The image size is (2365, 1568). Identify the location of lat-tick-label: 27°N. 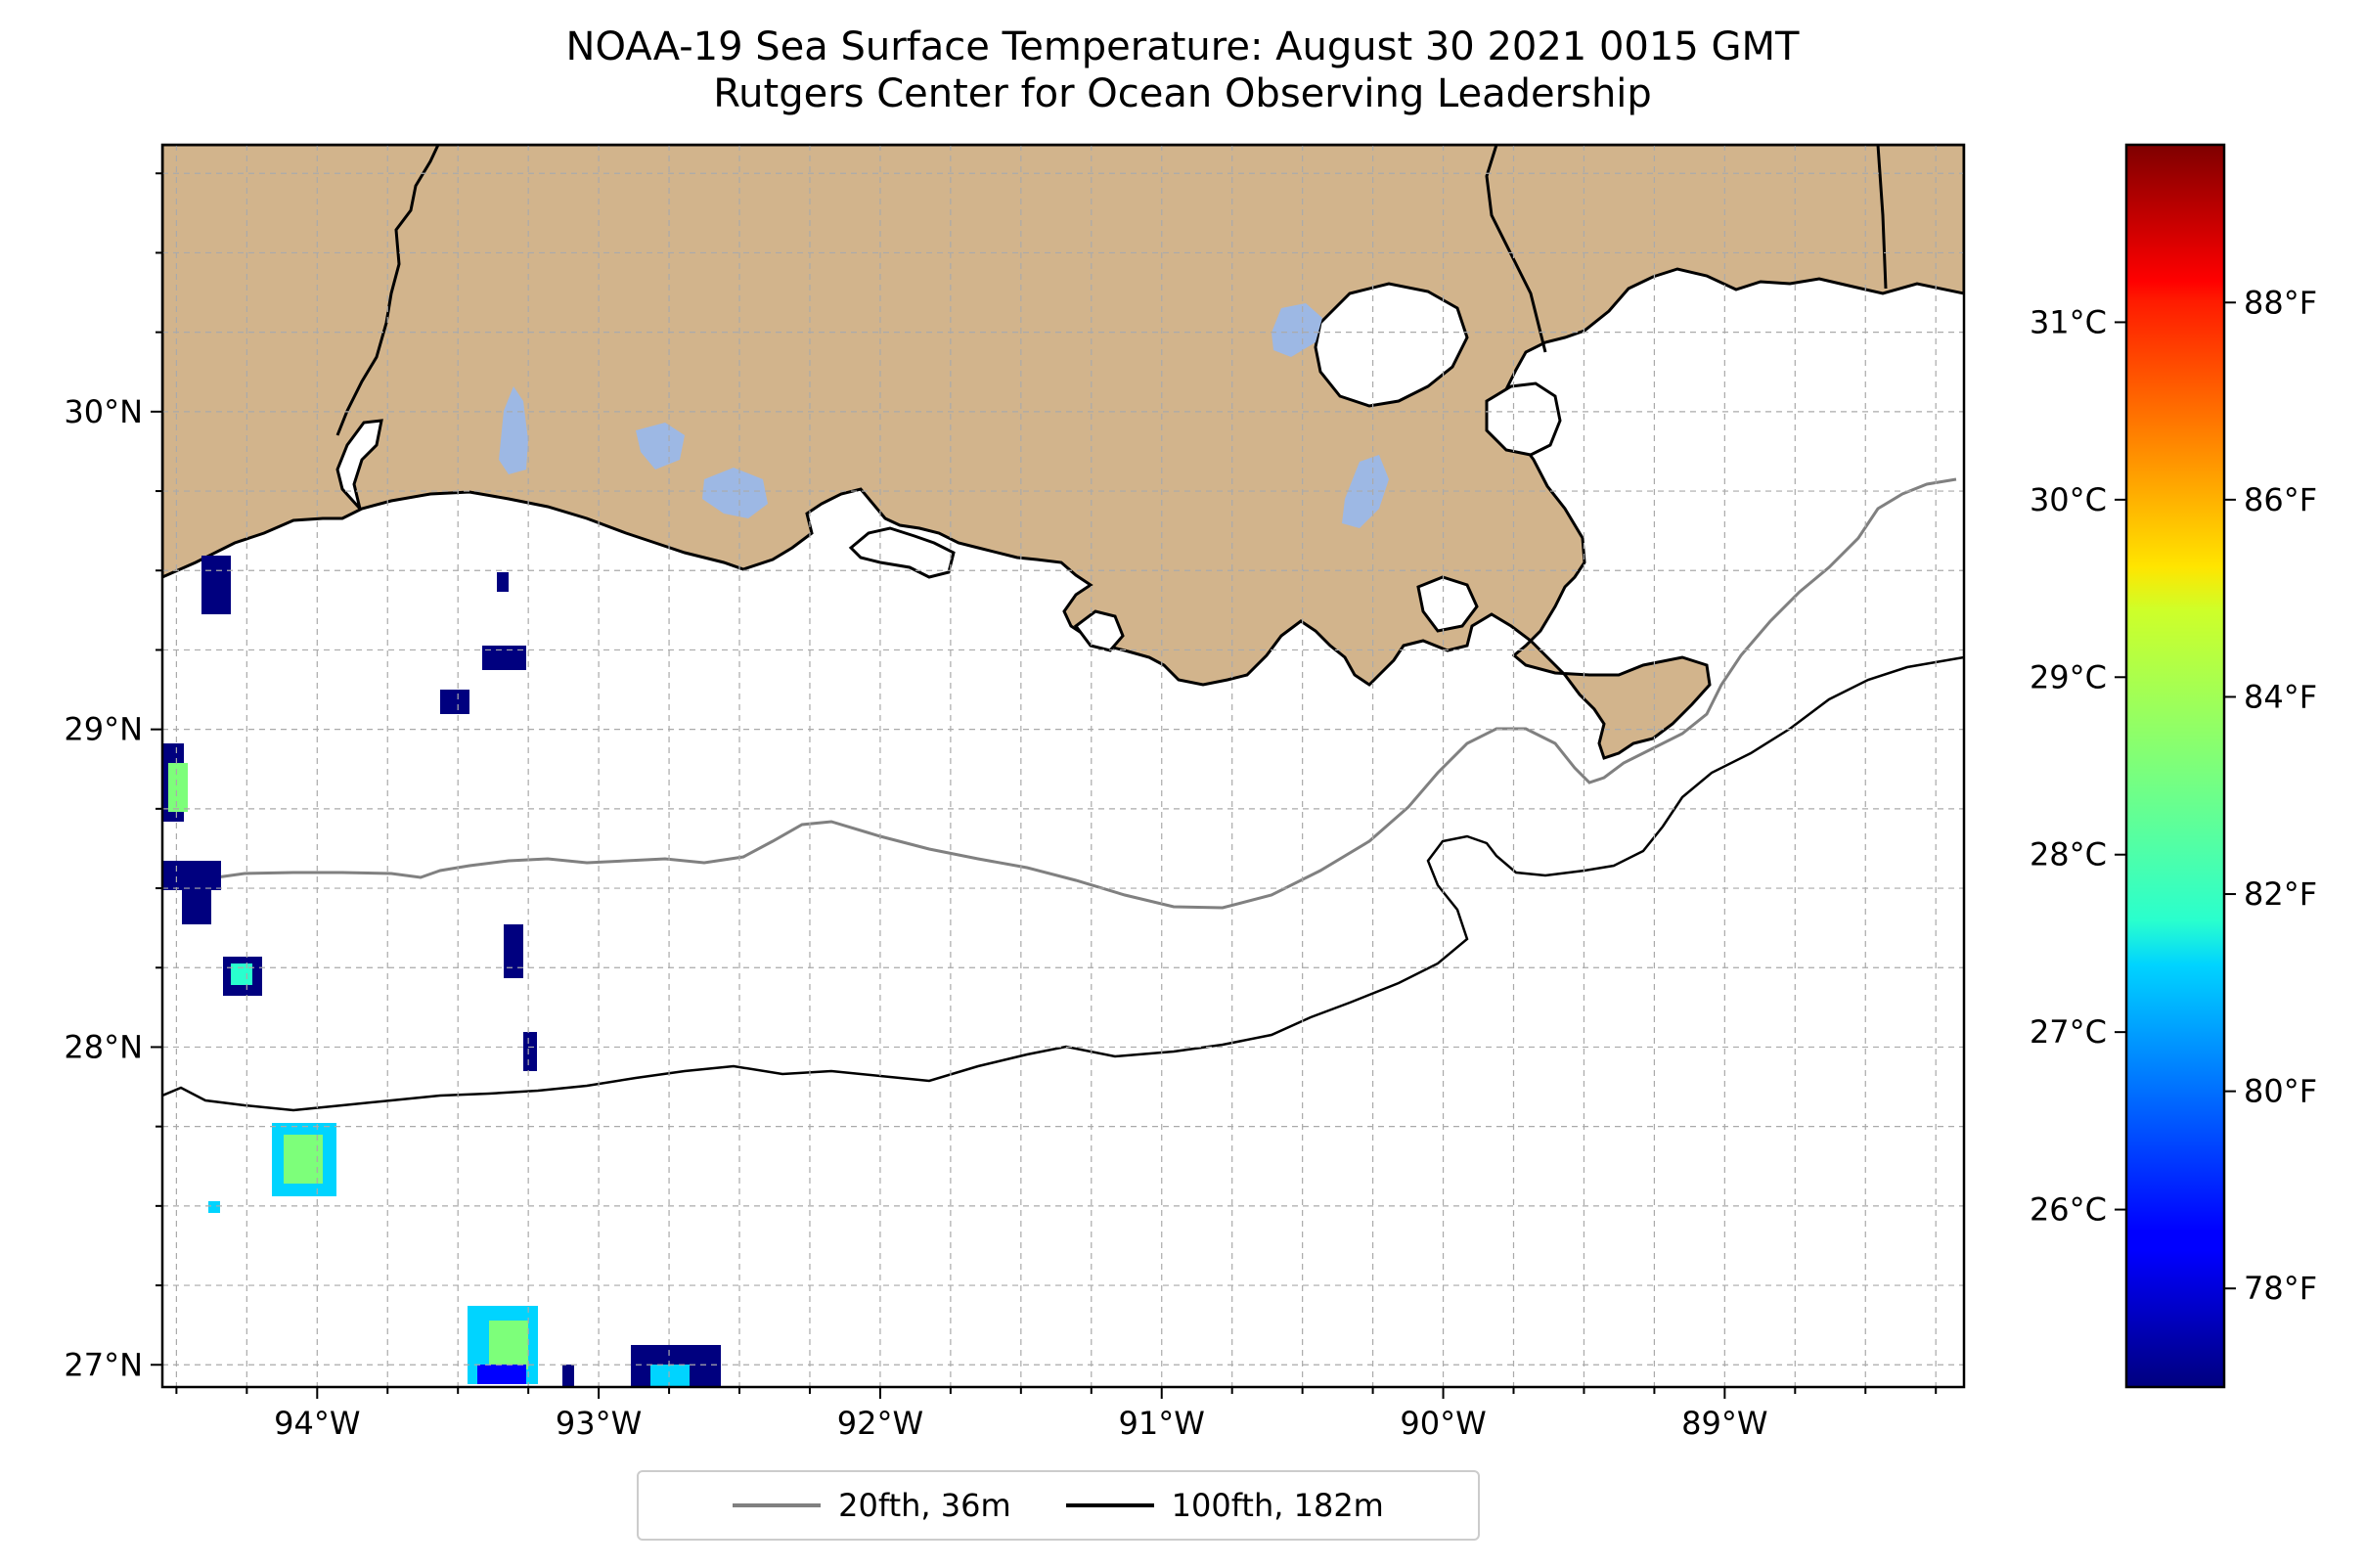
(103, 1364).